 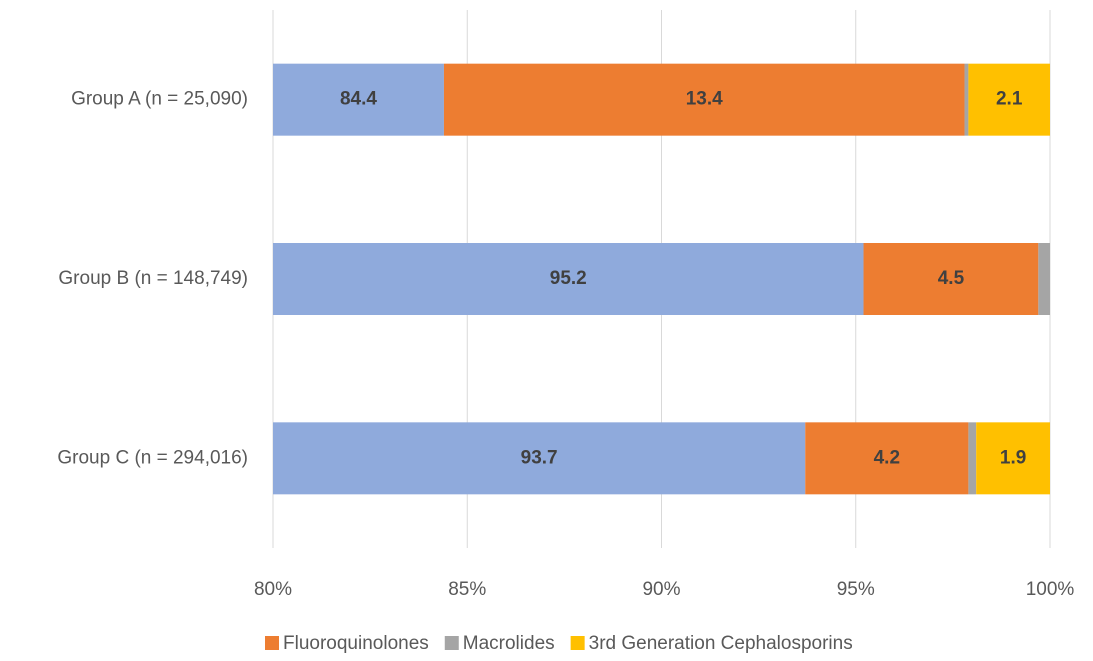 What do you see at coordinates (467, 589) in the screenshot?
I see `x-tick-label: 85%` at bounding box center [467, 589].